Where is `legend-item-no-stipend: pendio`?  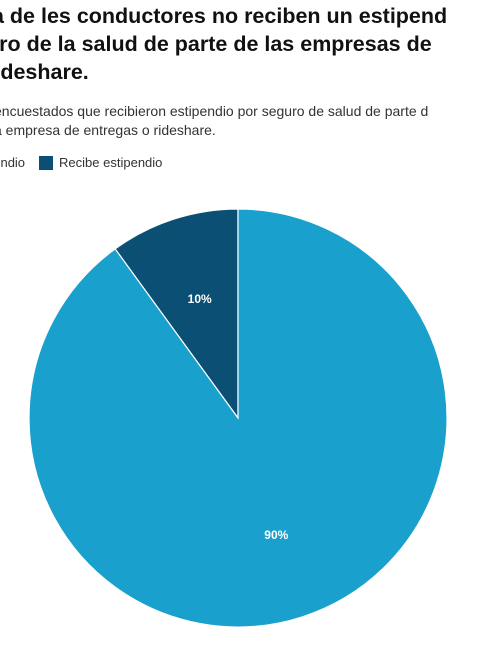
legend-item-no-stipend: pendio is located at coordinates (12, 162).